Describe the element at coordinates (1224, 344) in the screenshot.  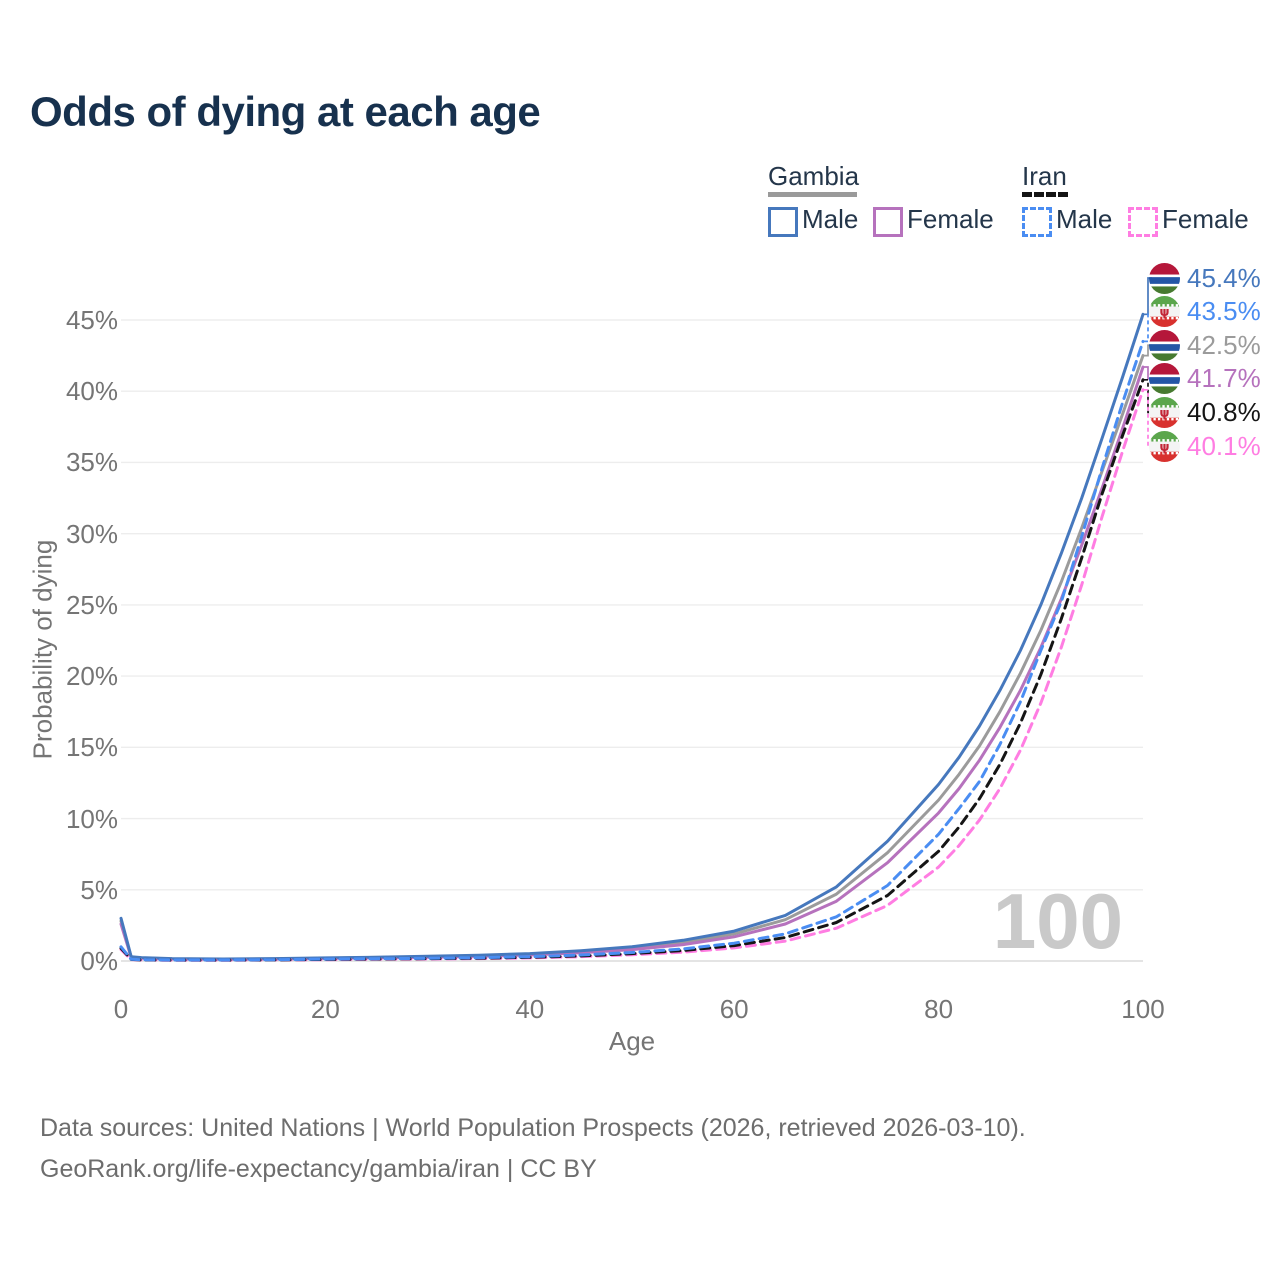
I see `end-value-gambia-total: 42.5%` at that location.